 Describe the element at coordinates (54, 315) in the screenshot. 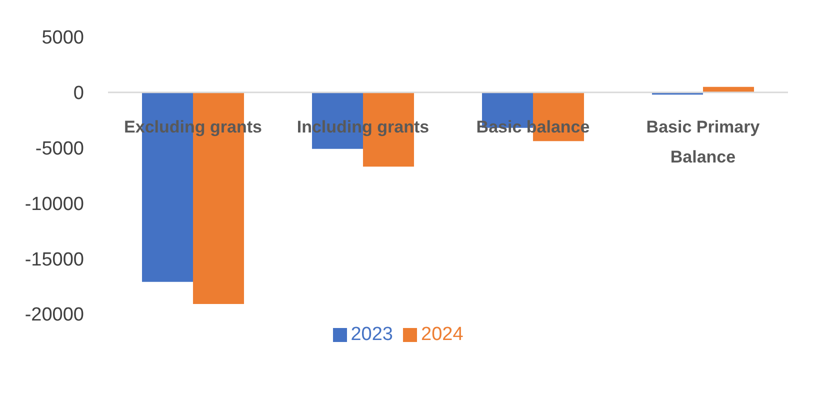

I see `y-tick-label: -20000` at that location.